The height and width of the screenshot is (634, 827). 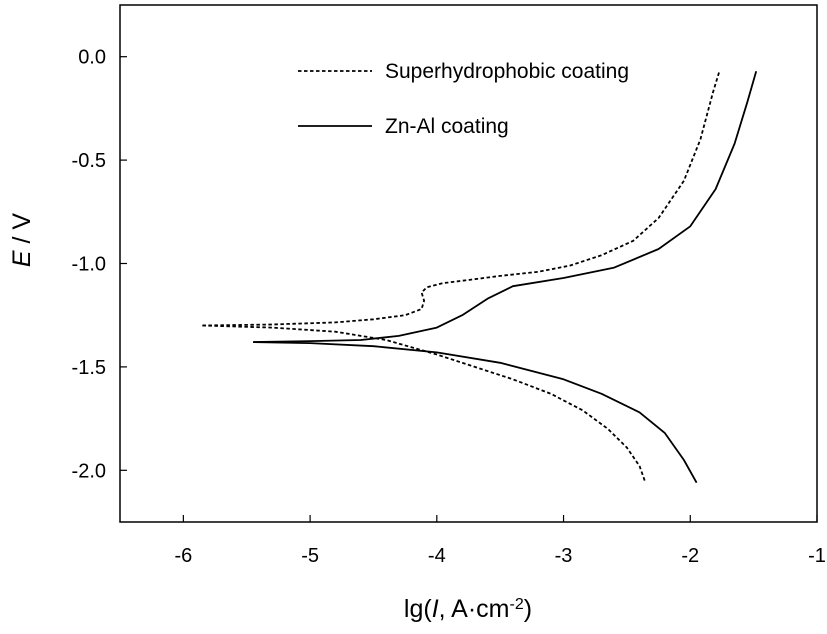 I want to click on x-tick-label: -4, so click(x=437, y=556).